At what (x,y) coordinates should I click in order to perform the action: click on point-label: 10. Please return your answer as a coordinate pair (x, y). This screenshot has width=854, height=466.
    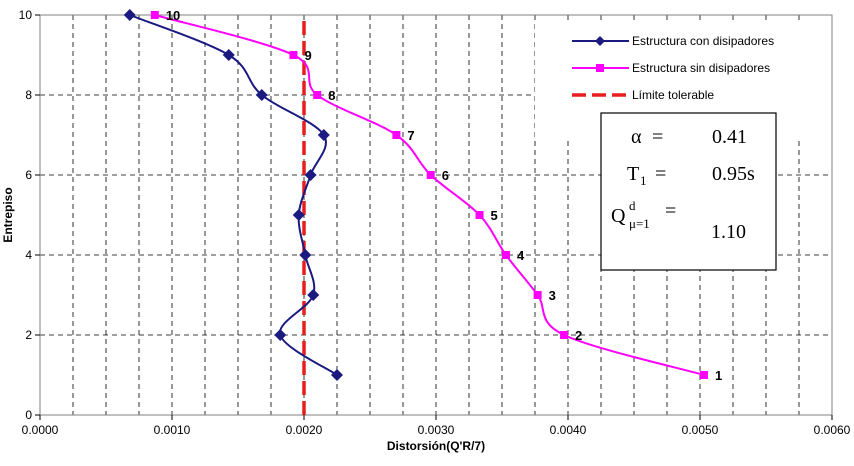
    Looking at the image, I should click on (173, 15).